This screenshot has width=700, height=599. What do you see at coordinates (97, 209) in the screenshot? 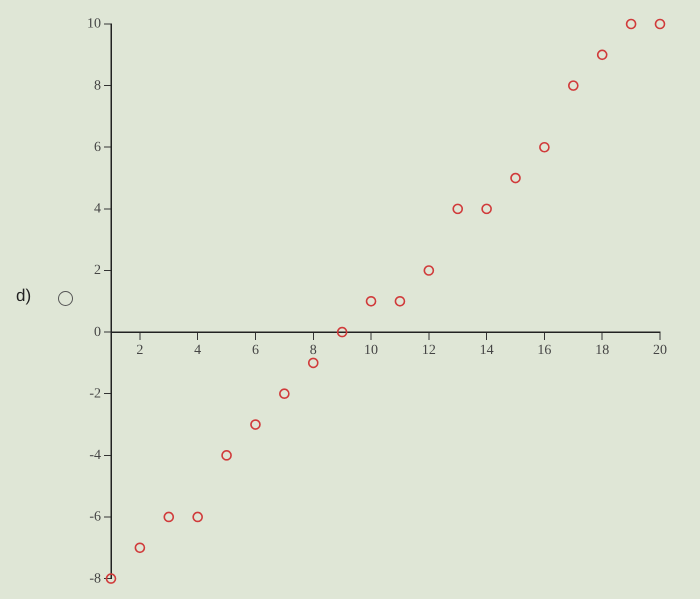
I see `y-tick-label: 4` at bounding box center [97, 209].